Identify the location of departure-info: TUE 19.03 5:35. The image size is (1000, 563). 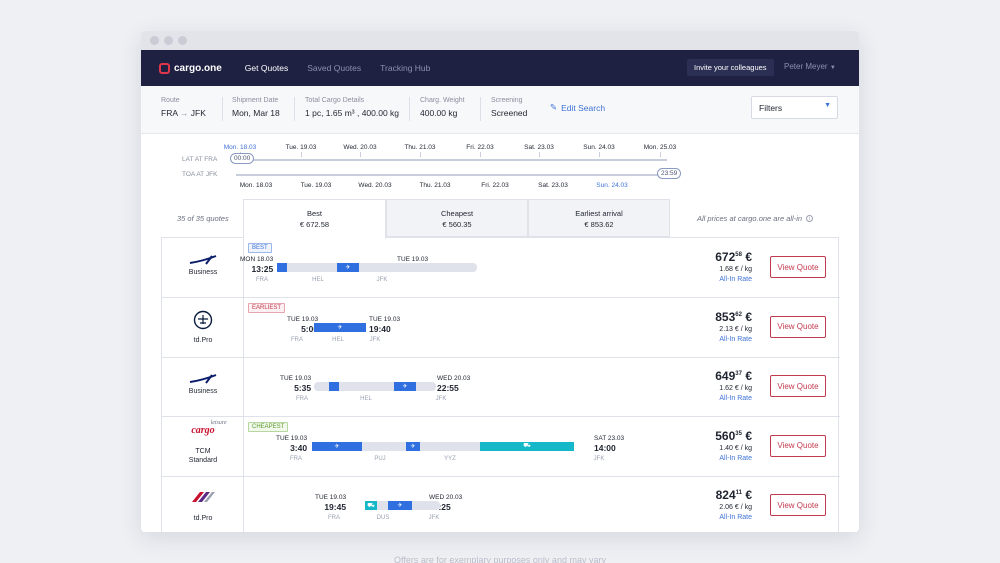
(295, 384).